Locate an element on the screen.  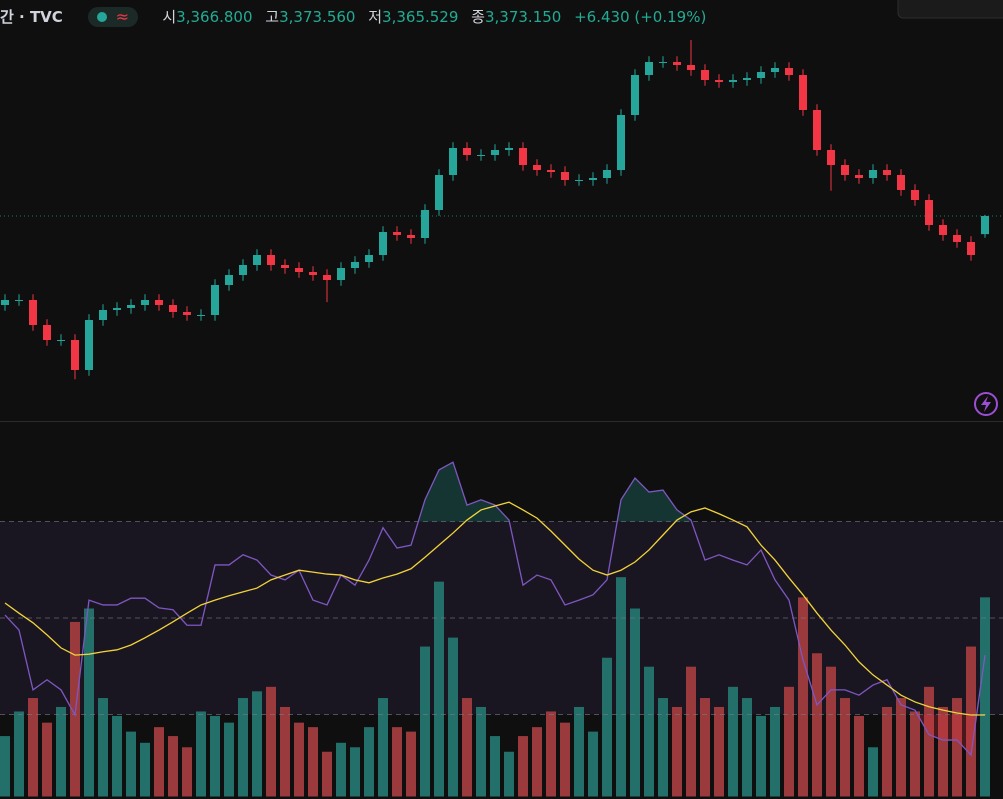
toolbar-button is located at coordinates (950, 9).